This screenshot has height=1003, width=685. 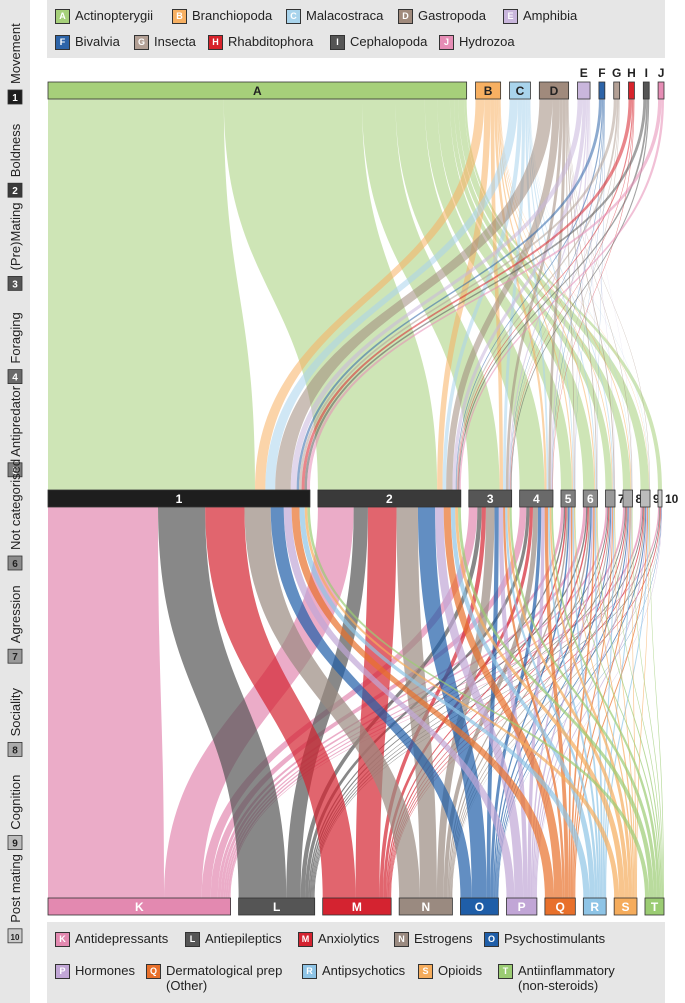 What do you see at coordinates (97, 41) in the screenshot?
I see `species-legend-label-F: Bivalvia` at bounding box center [97, 41].